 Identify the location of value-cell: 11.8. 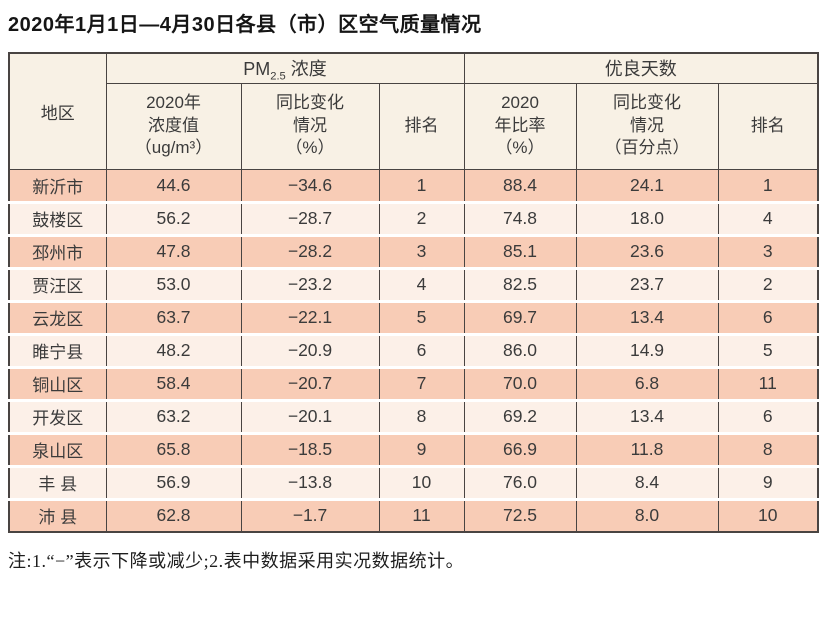
(646, 449).